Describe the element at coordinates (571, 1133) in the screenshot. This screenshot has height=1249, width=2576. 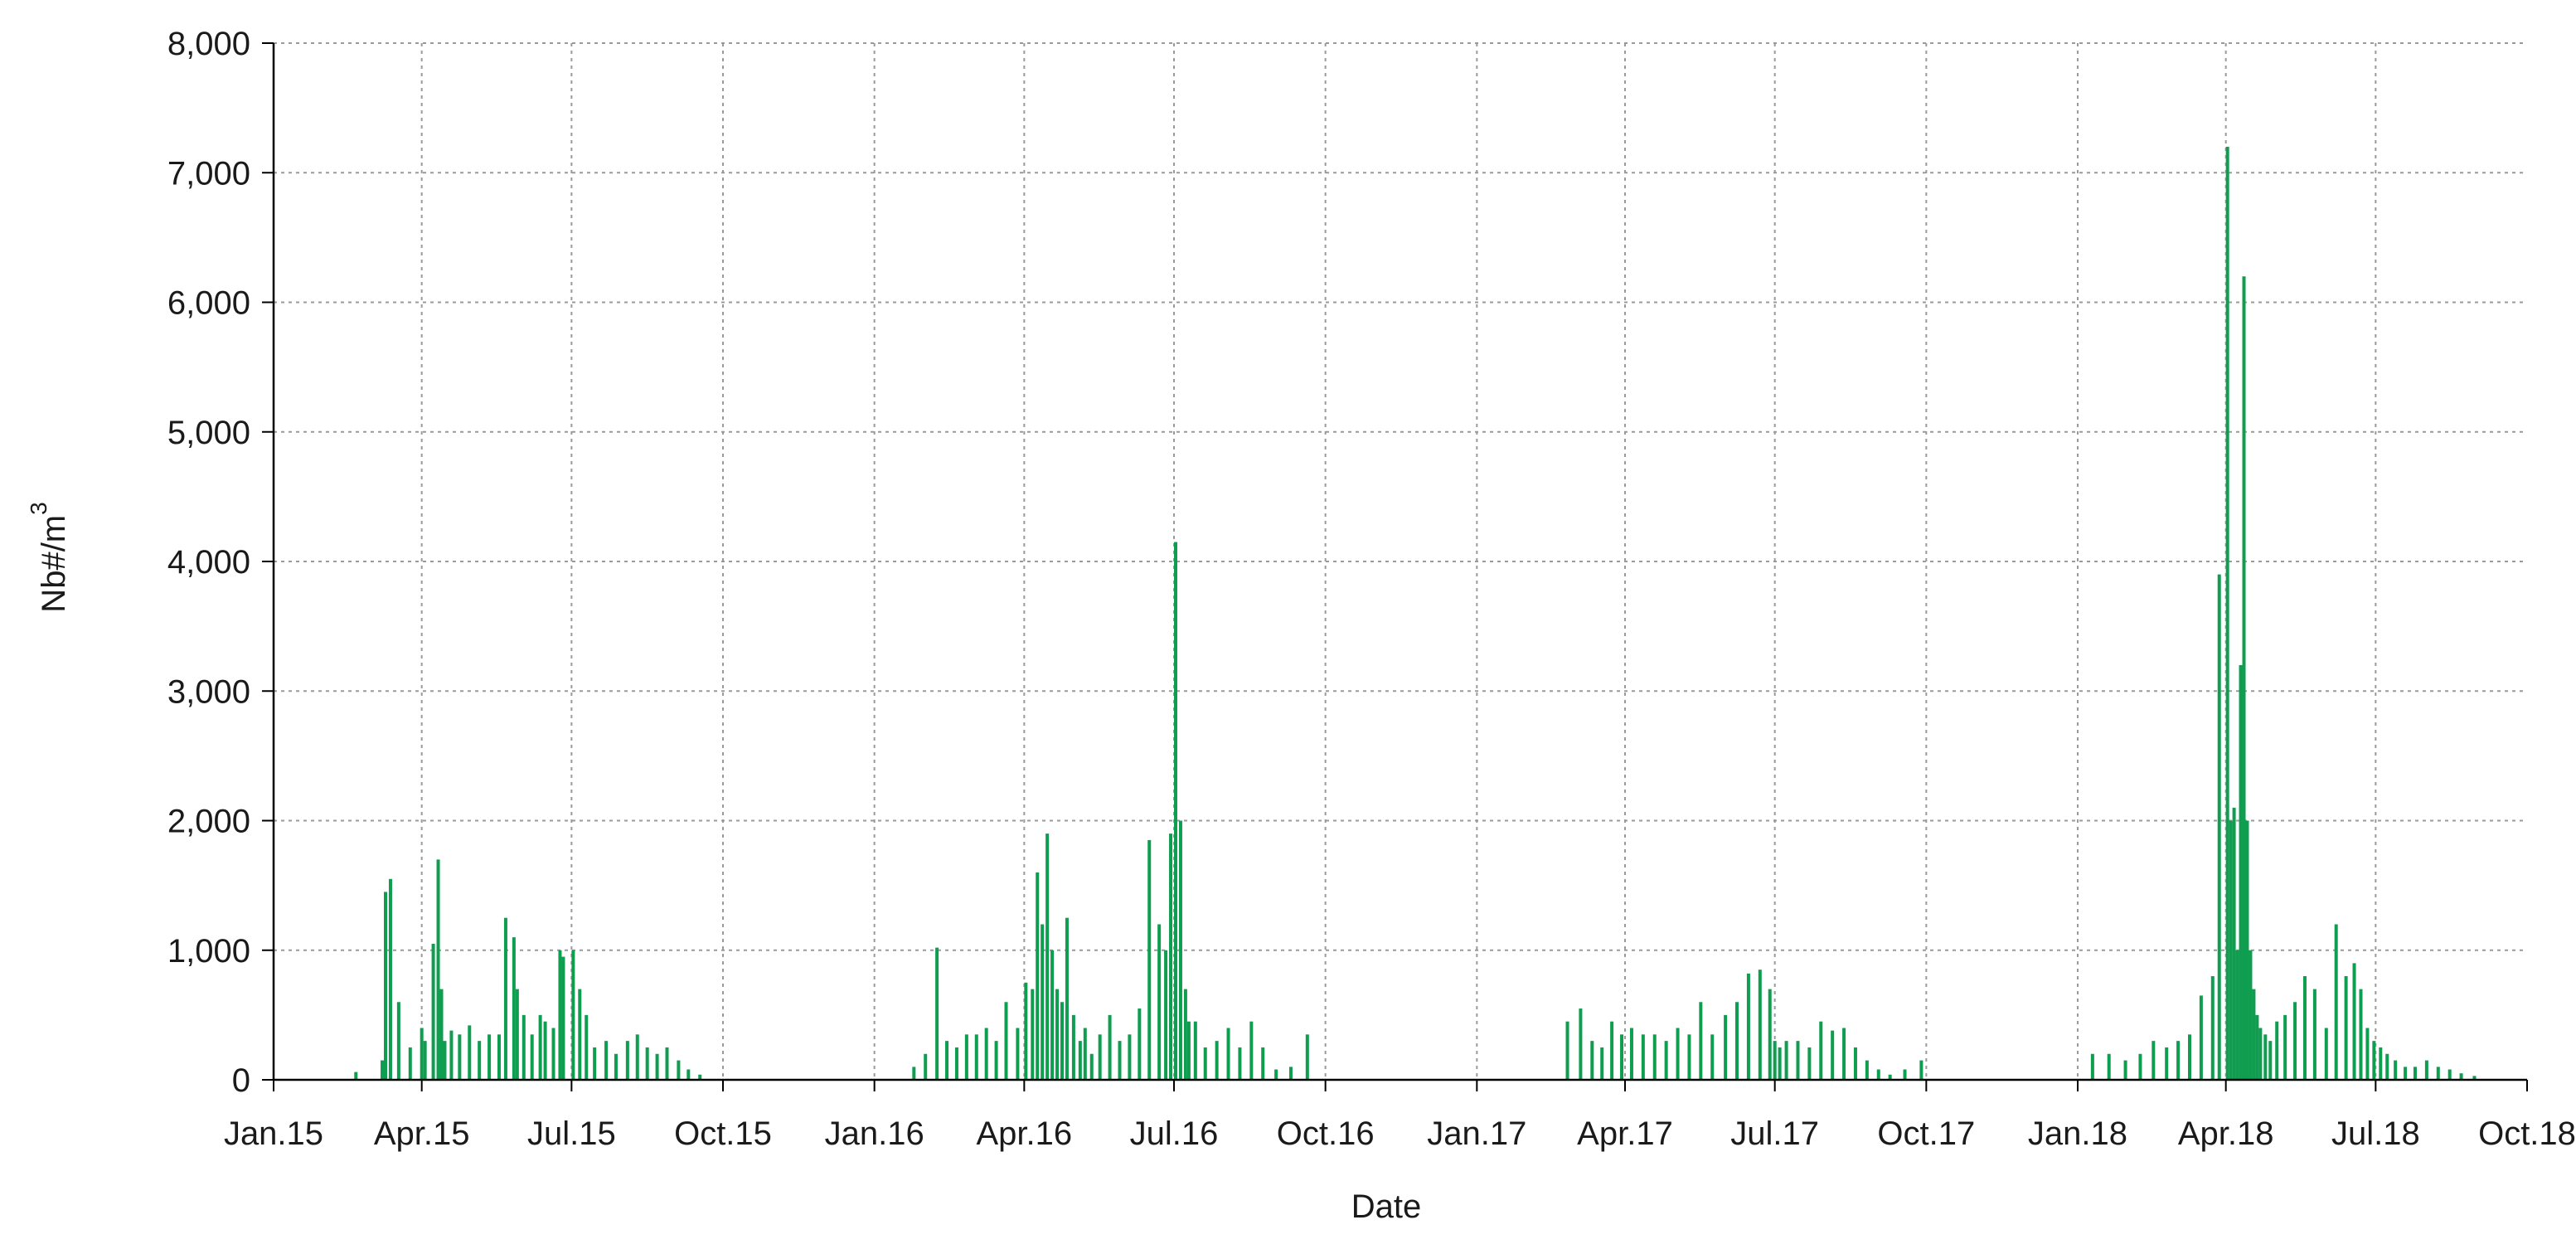
I see `x-tick-label: Jul.15` at that location.